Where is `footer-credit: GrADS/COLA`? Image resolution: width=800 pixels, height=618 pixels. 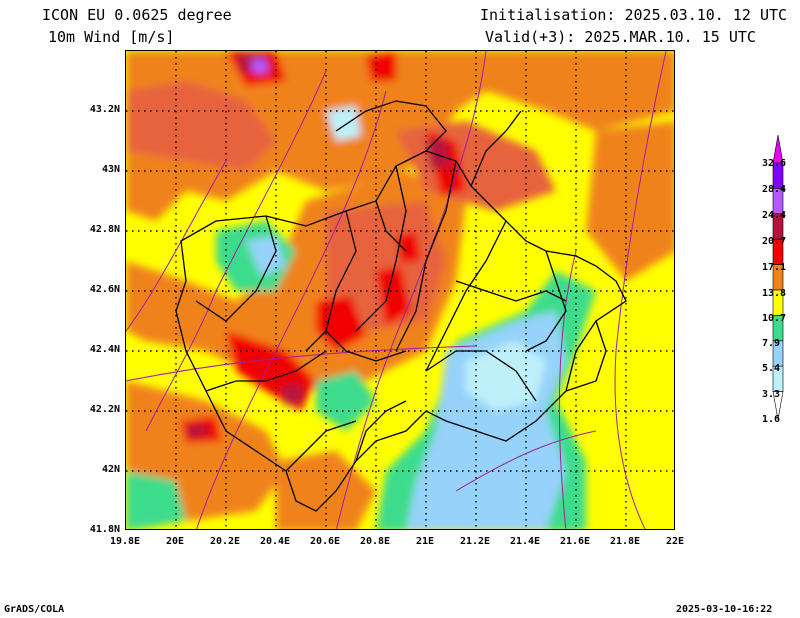 footer-credit: GrADS/COLA is located at coordinates (34, 609).